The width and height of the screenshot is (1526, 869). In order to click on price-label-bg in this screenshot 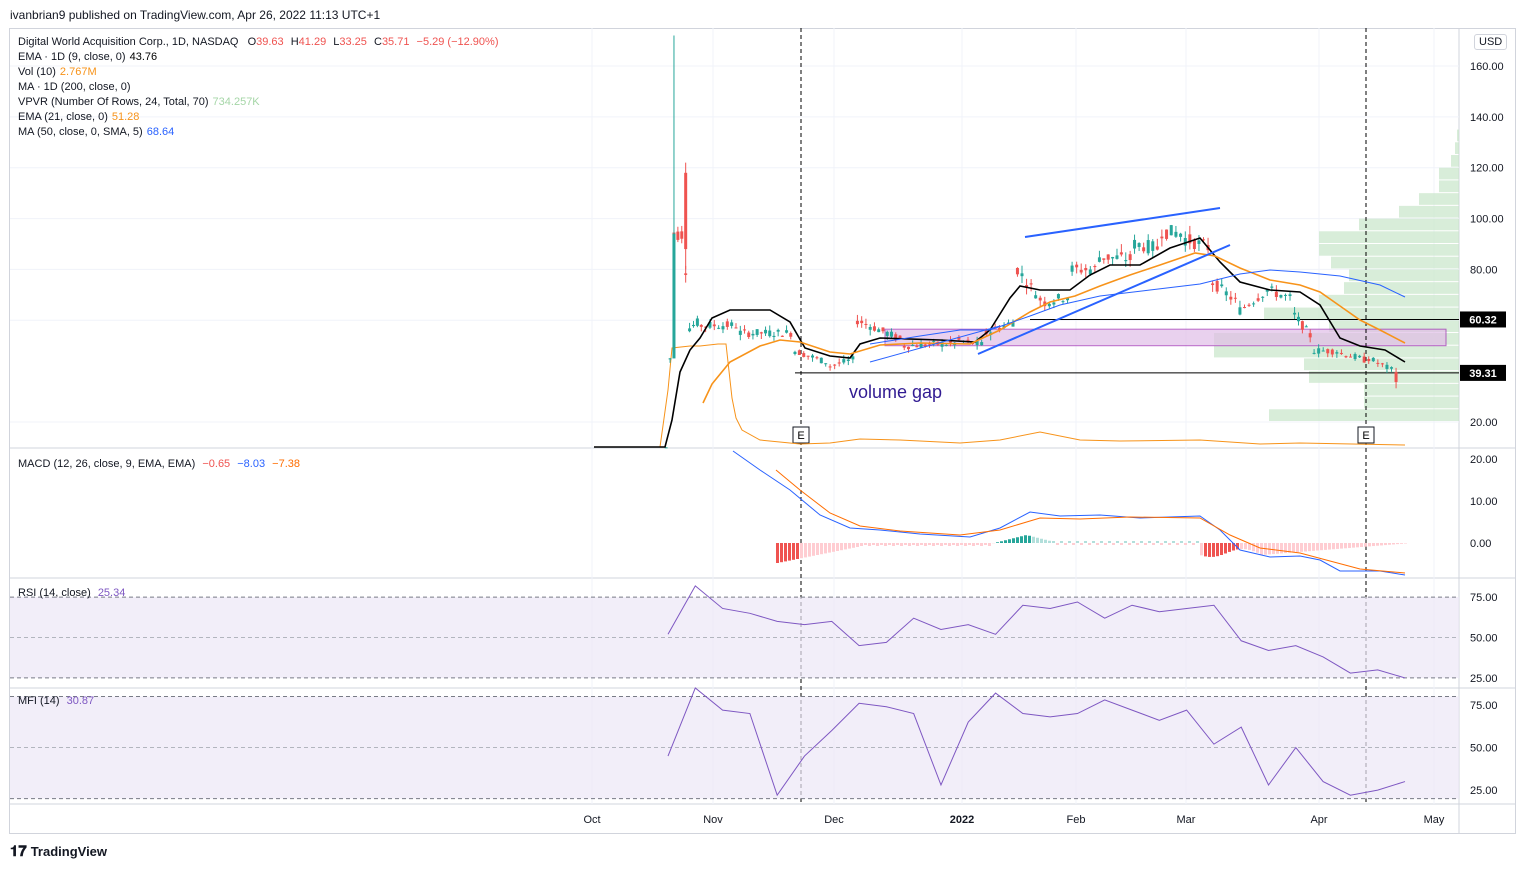, I will do `click(1483, 319)`.